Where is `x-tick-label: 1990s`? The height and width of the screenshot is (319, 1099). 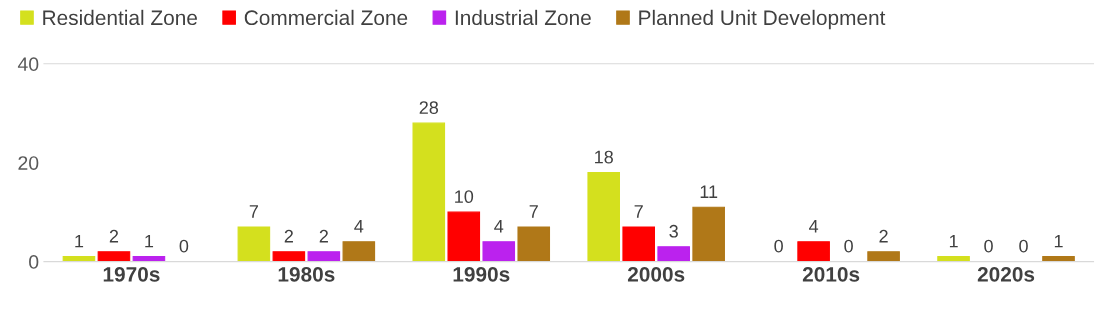 x-tick-label: 1990s is located at coordinates (481, 274).